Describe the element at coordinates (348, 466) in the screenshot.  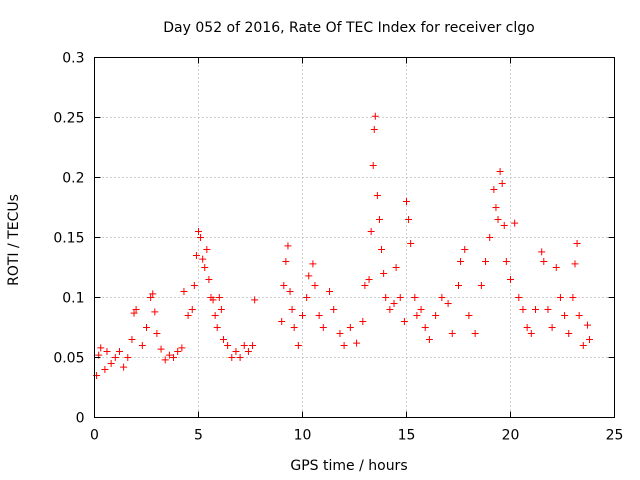
I see `x-axis-label: GPS time / hours` at that location.